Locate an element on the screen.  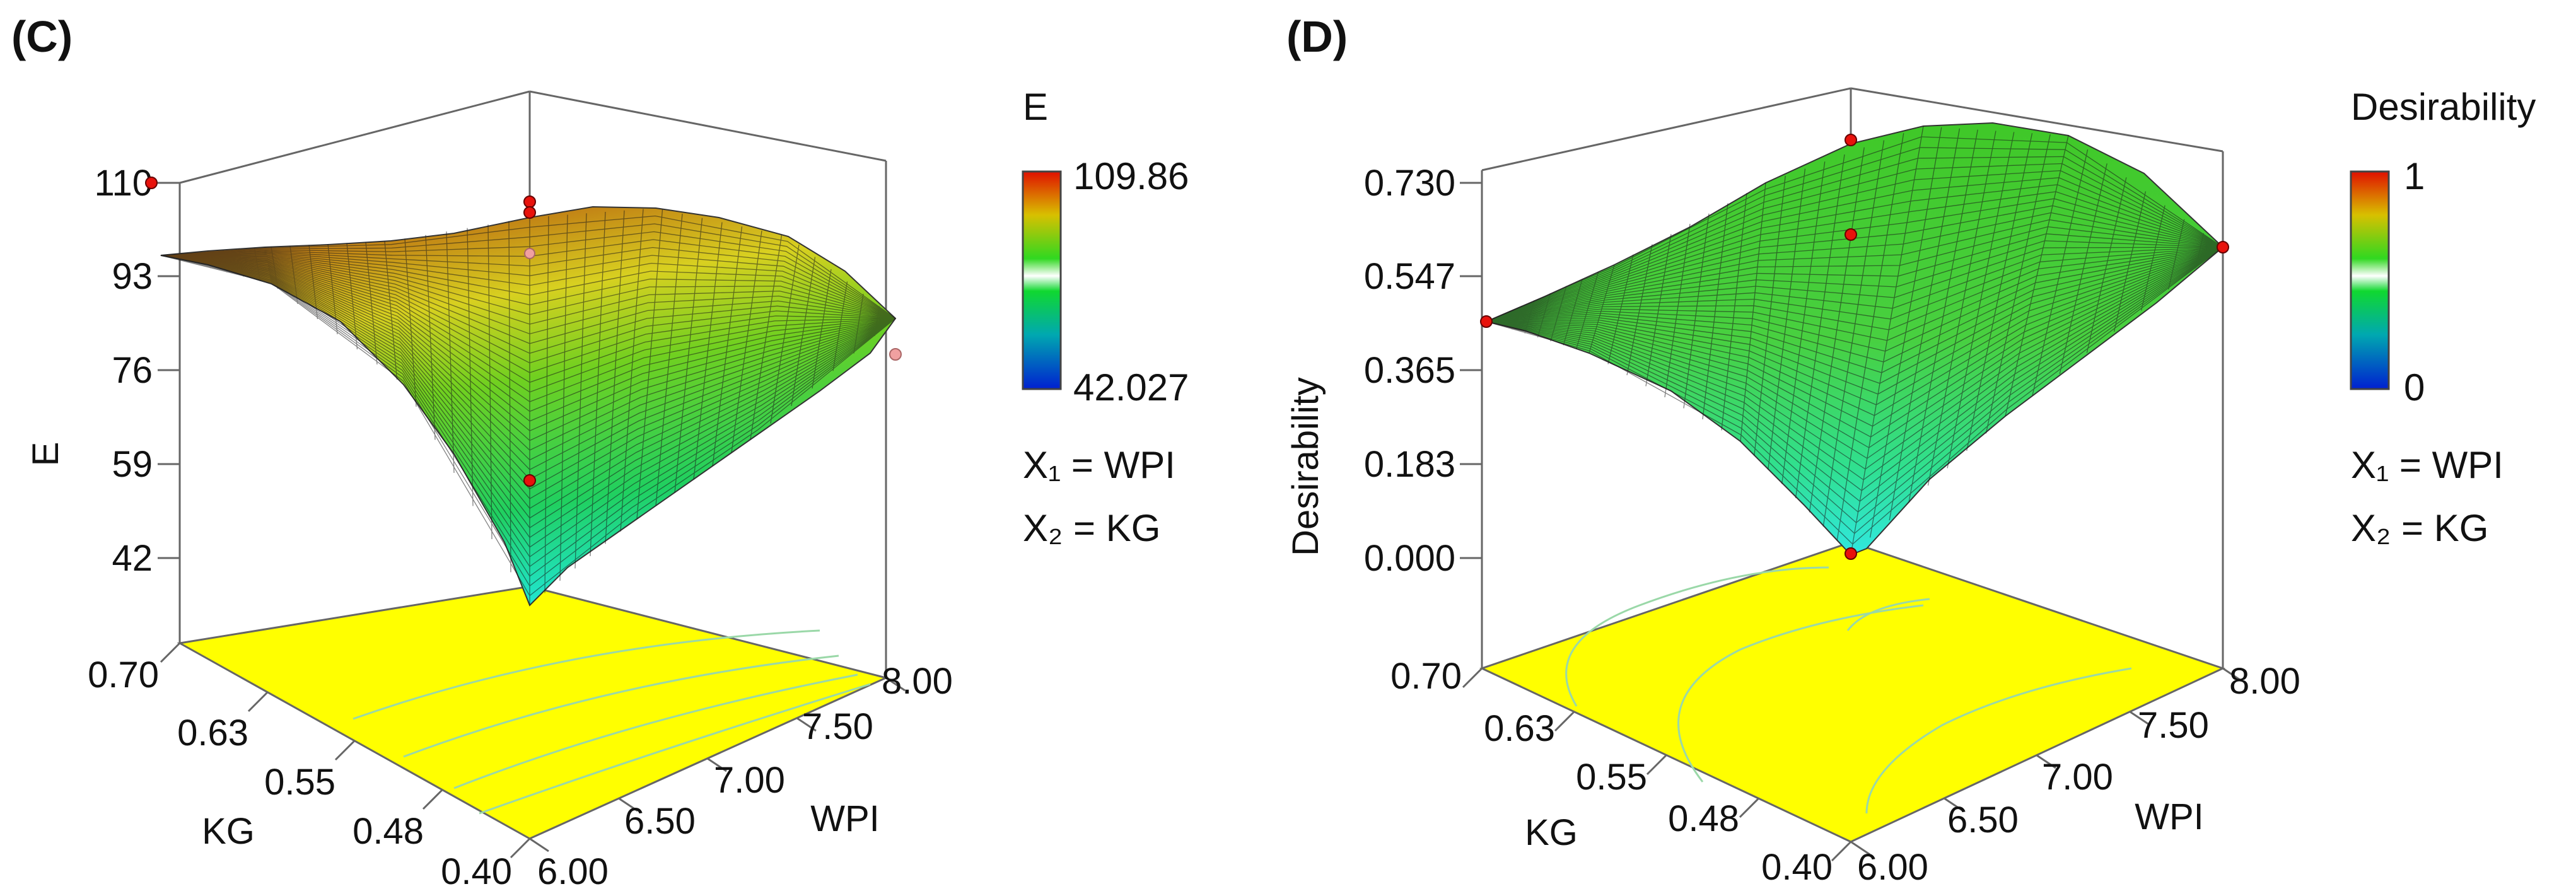
panel-c-kg-tick-label: 0.48 is located at coordinates (388, 831).